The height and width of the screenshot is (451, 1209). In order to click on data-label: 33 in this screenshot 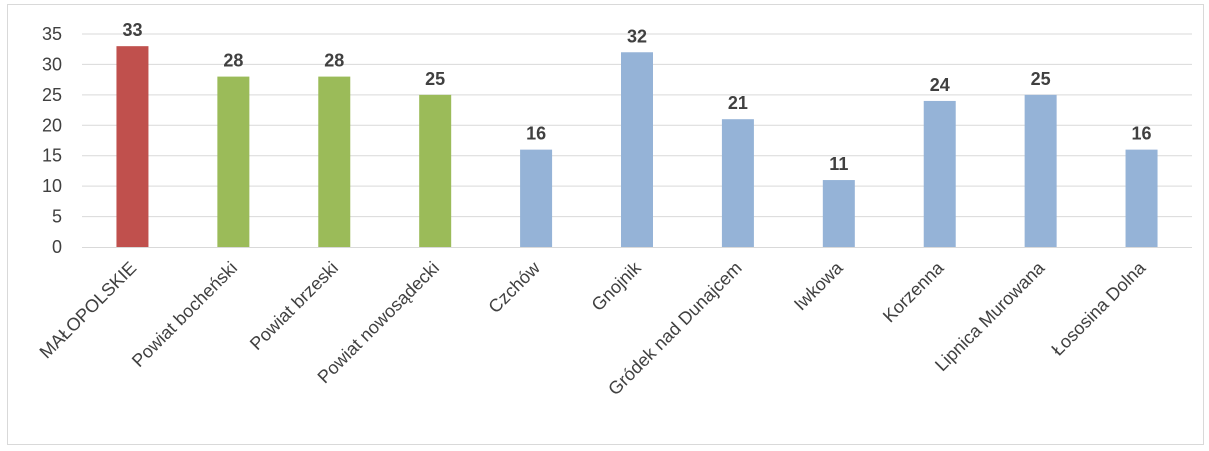, I will do `click(132, 30)`.